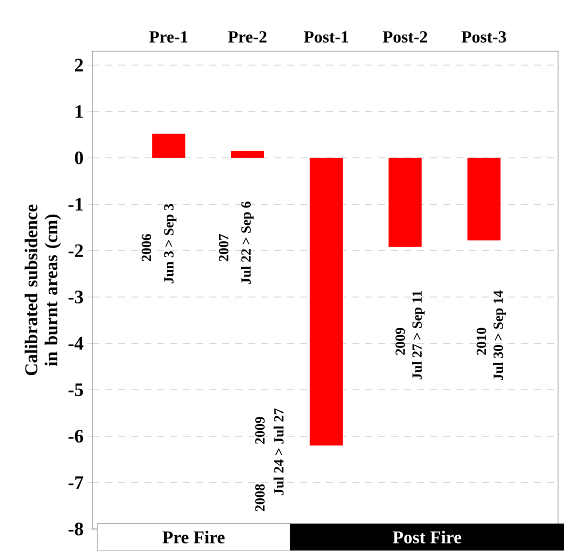  What do you see at coordinates (43, 290) in the screenshot?
I see `y-axis-title: Calibrated subsidence in burnt areas (cm)` at bounding box center [43, 290].